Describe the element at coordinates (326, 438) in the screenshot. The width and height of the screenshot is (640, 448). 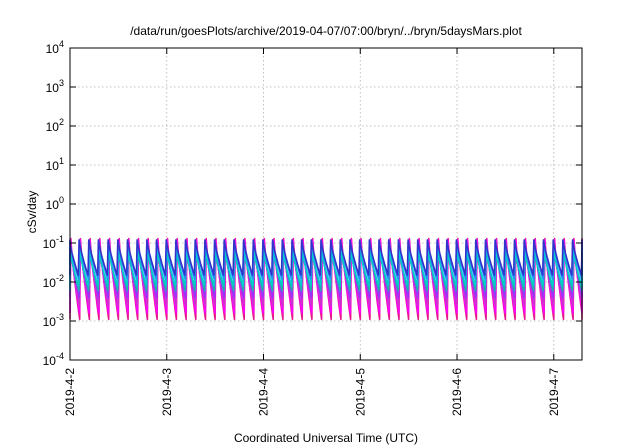
I see `x-axis-label: Coordinated Universal Time (UTC)` at that location.